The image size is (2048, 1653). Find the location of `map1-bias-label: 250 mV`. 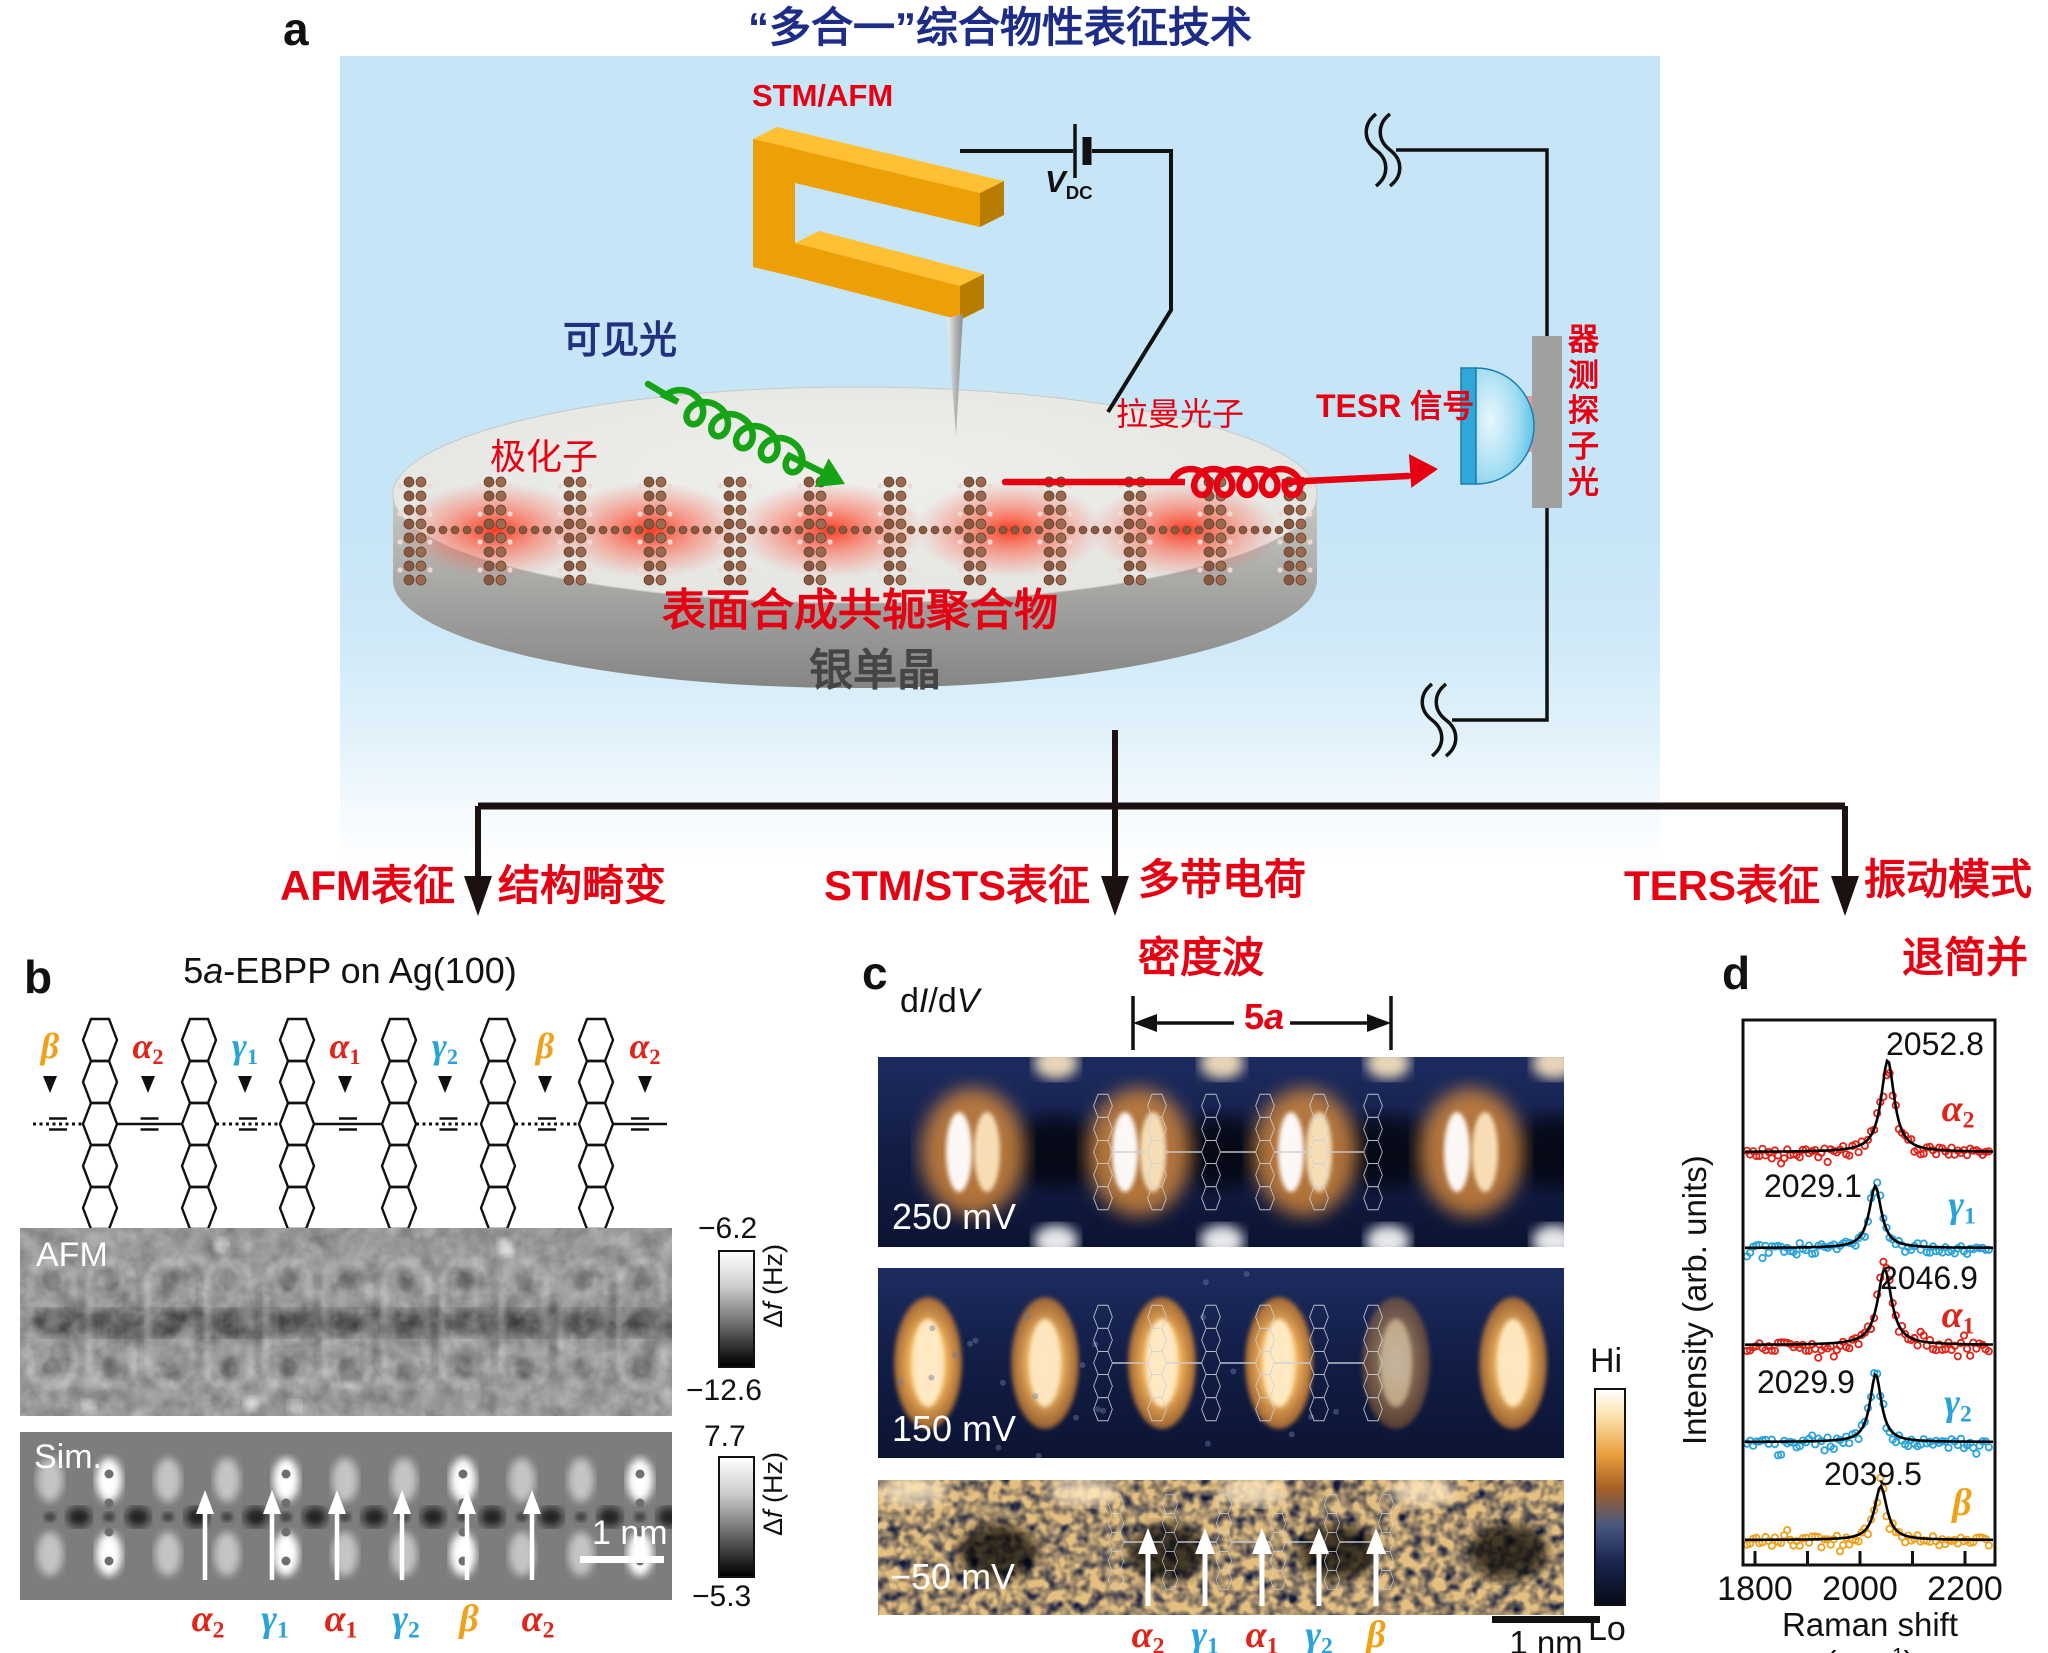

map1-bias-label: 250 mV is located at coordinates (954, 1216).